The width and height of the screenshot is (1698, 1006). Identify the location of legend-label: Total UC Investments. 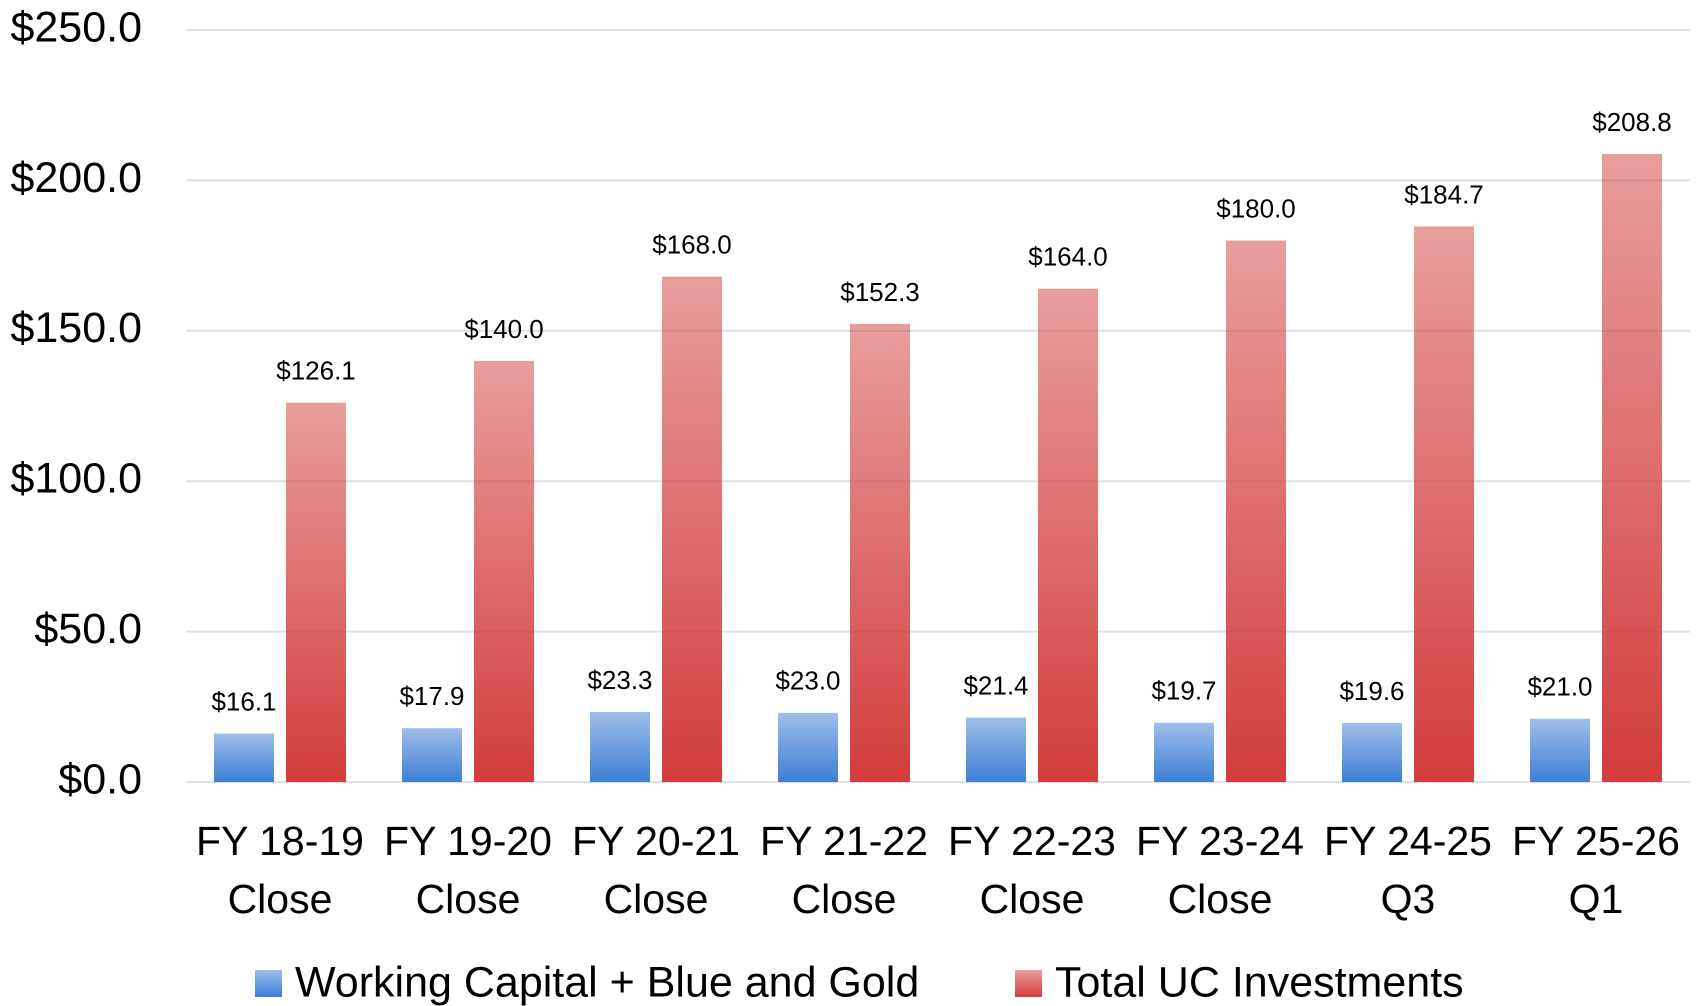
(1259, 982).